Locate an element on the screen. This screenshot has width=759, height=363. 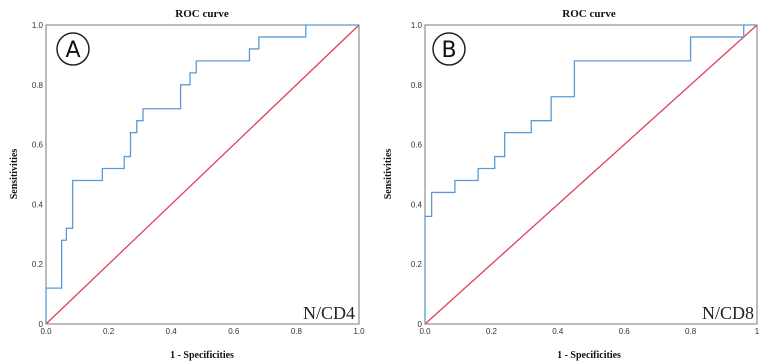
panel-letter: A is located at coordinates (72, 50).